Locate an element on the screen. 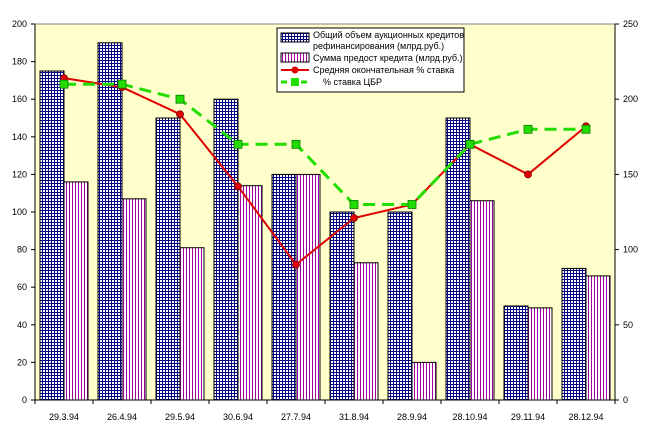  legend-label-cbr-rate: % ставка ЦБР is located at coordinates (352, 82).